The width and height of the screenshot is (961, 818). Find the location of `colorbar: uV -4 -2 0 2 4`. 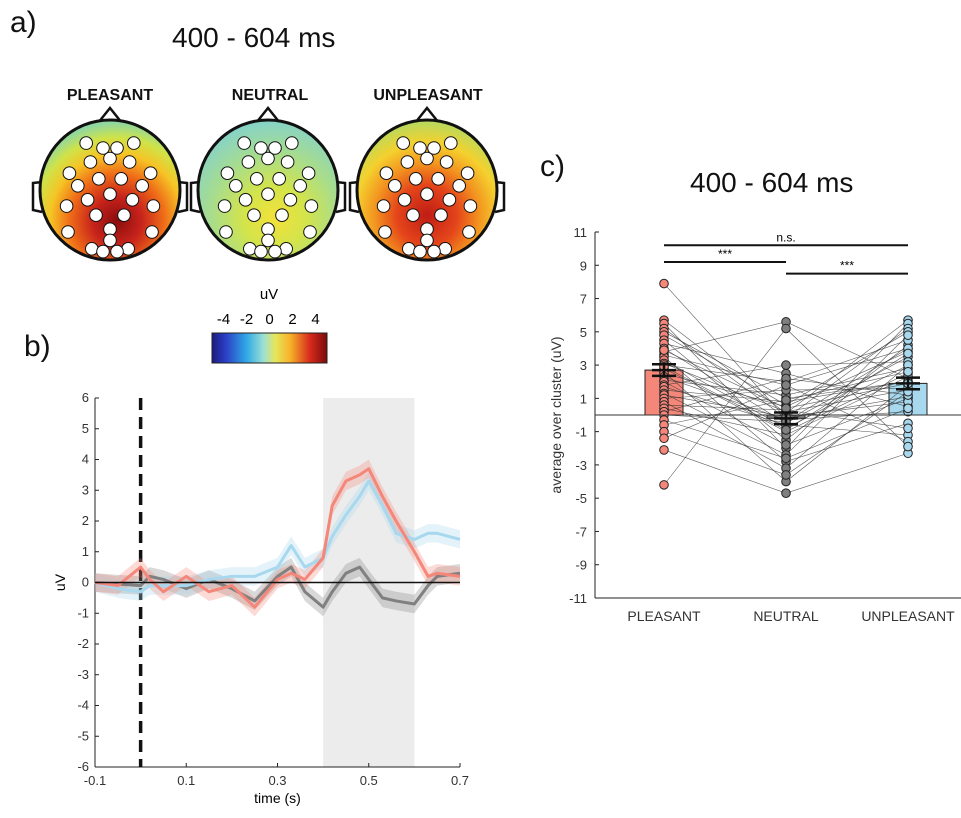

colorbar: uV -4 -2 0 2 4 is located at coordinates (269, 325).